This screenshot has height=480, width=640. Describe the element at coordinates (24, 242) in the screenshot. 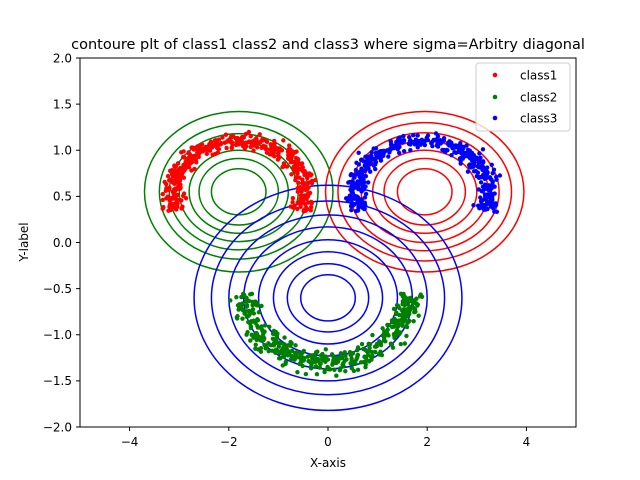

I see `y-axis-label: Y-label` at that location.